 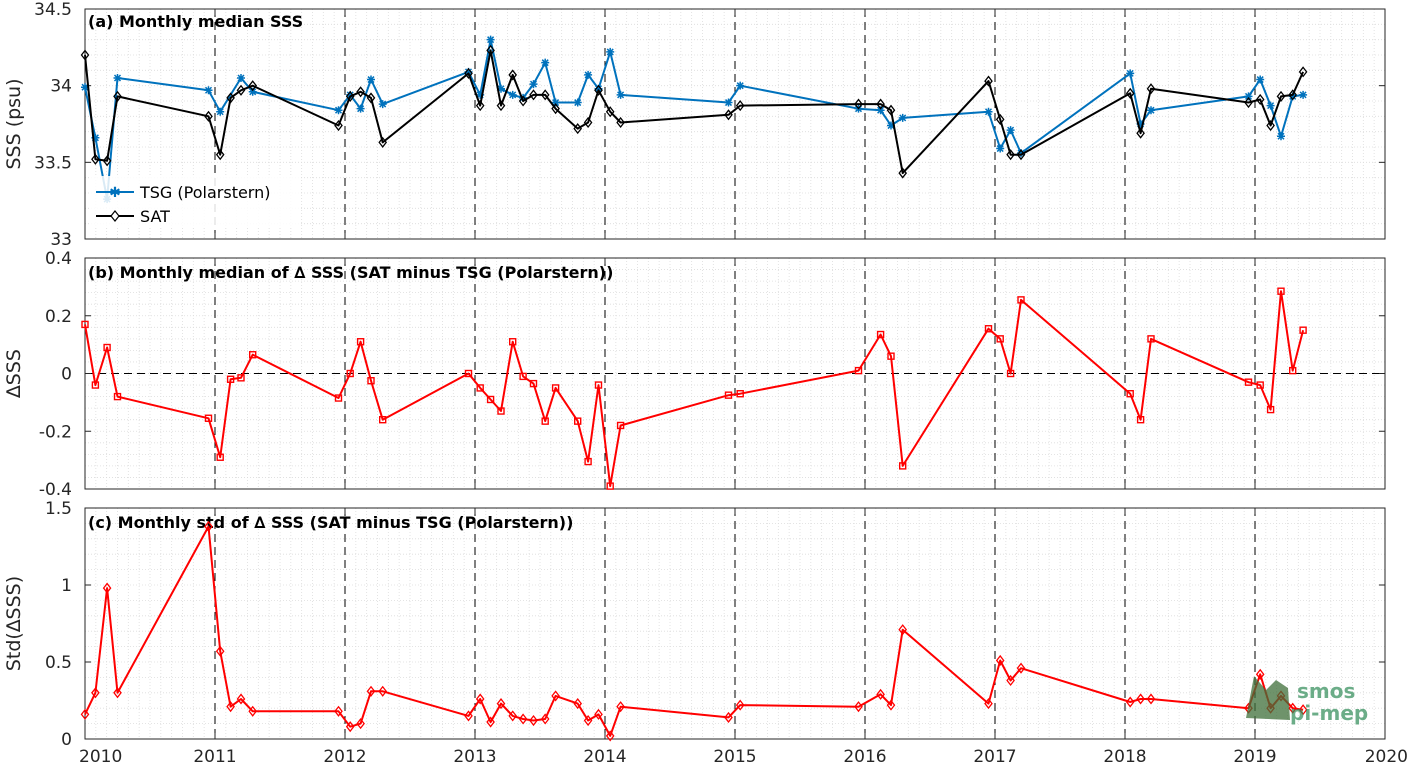 What do you see at coordinates (994, 757) in the screenshot?
I see `x-tick-label: 2017` at bounding box center [994, 757].